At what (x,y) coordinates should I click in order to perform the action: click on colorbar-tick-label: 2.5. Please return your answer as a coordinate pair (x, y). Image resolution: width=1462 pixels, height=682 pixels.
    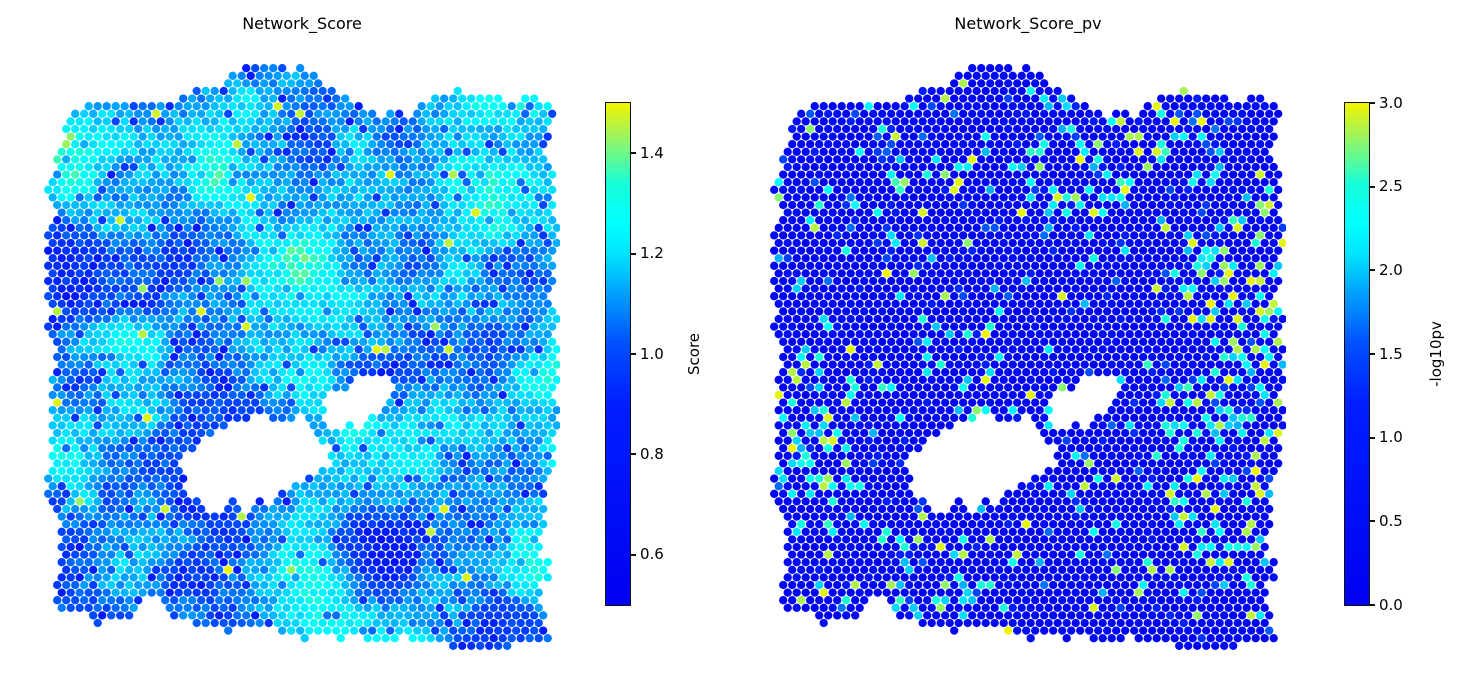
    Looking at the image, I should click on (1391, 186).